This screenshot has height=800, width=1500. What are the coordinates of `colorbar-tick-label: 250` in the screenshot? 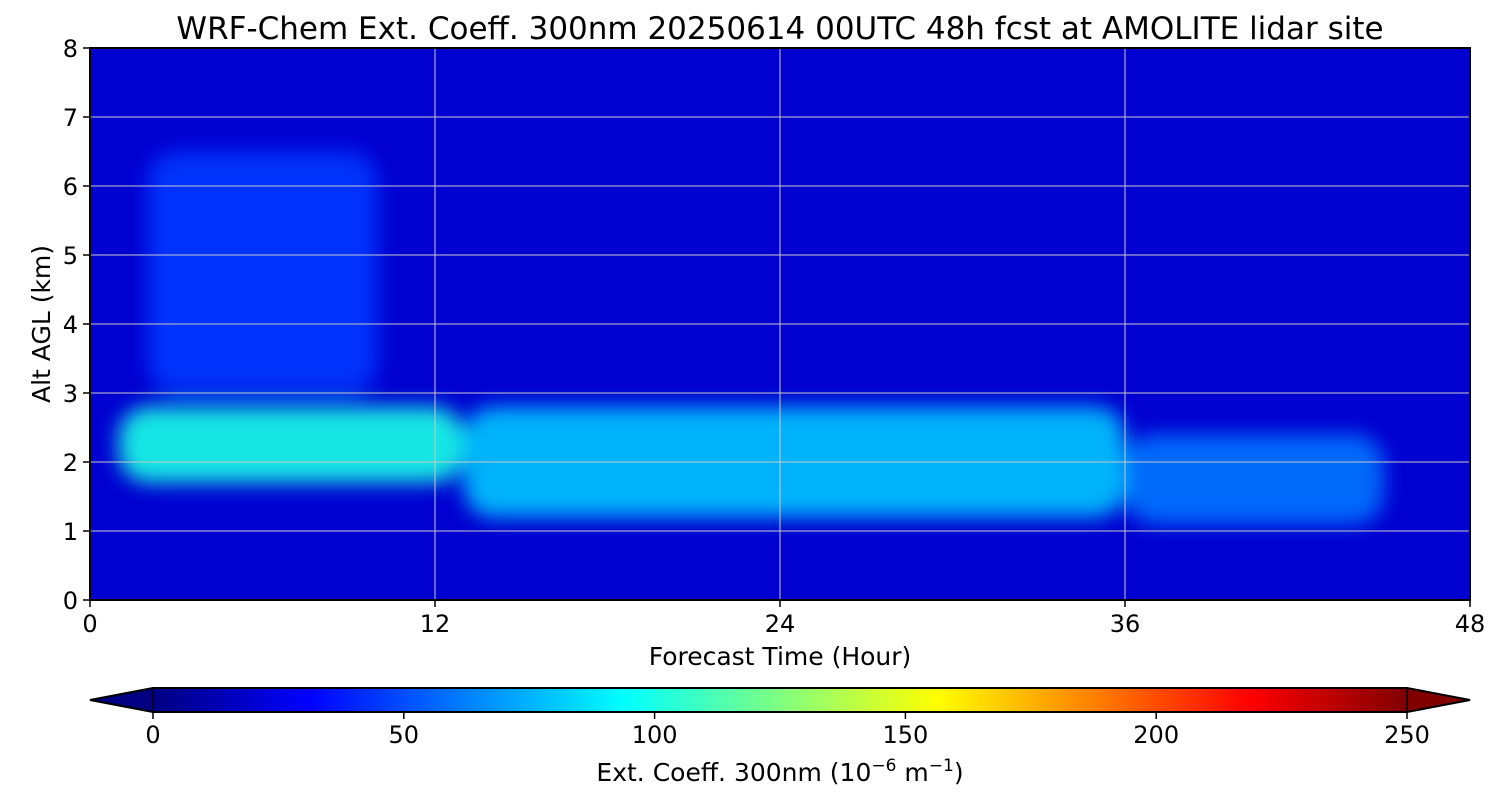 It's located at (1407, 735).